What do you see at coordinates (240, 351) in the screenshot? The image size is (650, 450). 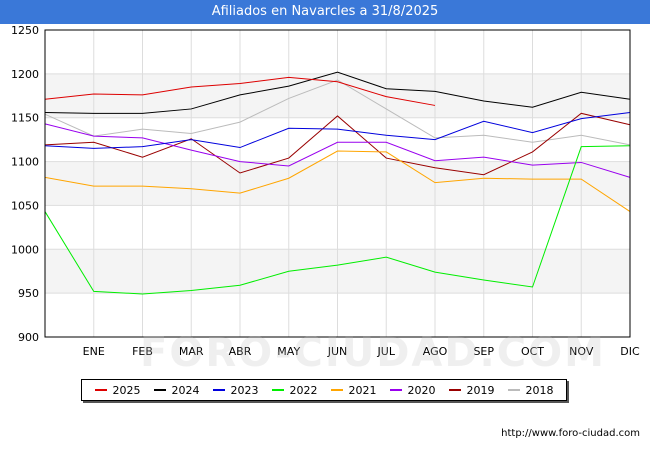 I see `x-tick-label: ABR` at bounding box center [240, 351].